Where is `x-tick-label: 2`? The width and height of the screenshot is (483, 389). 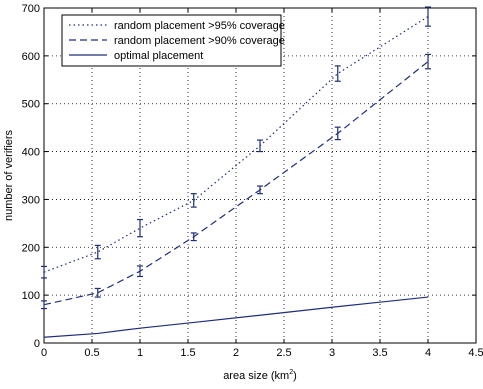
x-tick-label: 2 is located at coordinates (236, 353).